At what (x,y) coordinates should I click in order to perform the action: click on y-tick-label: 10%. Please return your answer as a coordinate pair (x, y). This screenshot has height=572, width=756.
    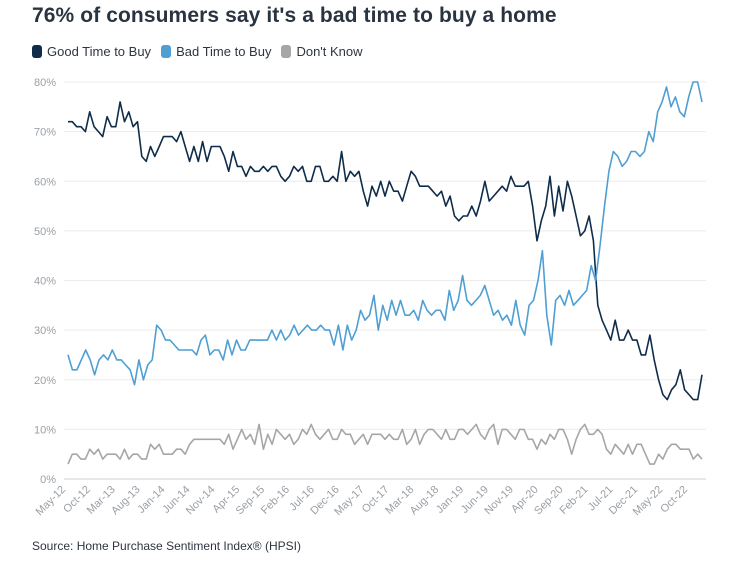
    Looking at the image, I should click on (45, 430).